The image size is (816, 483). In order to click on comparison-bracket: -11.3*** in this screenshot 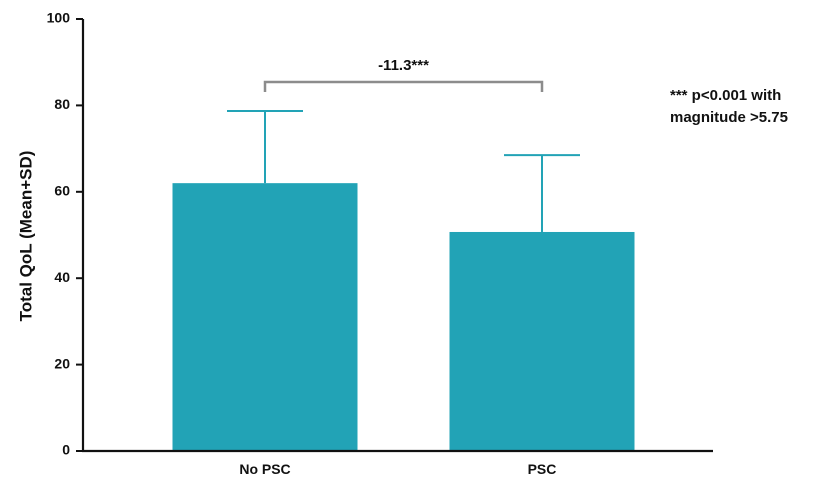, I will do `click(403, 74)`.